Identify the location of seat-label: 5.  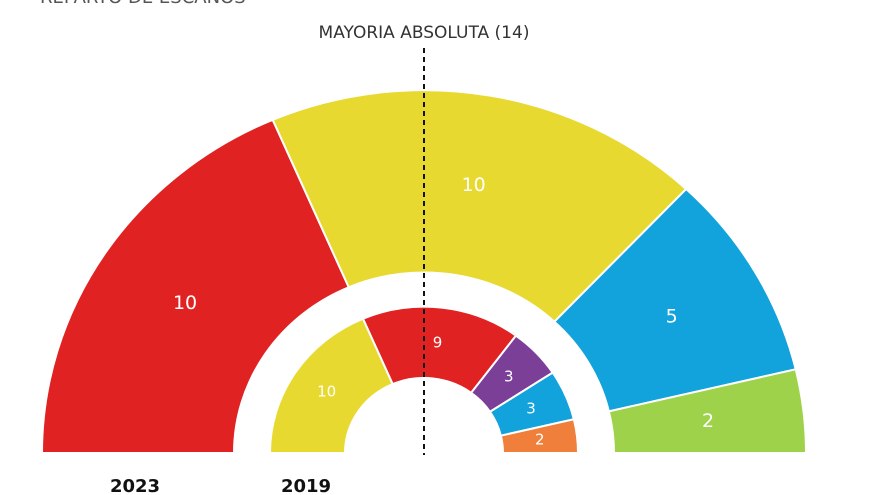
(672, 317).